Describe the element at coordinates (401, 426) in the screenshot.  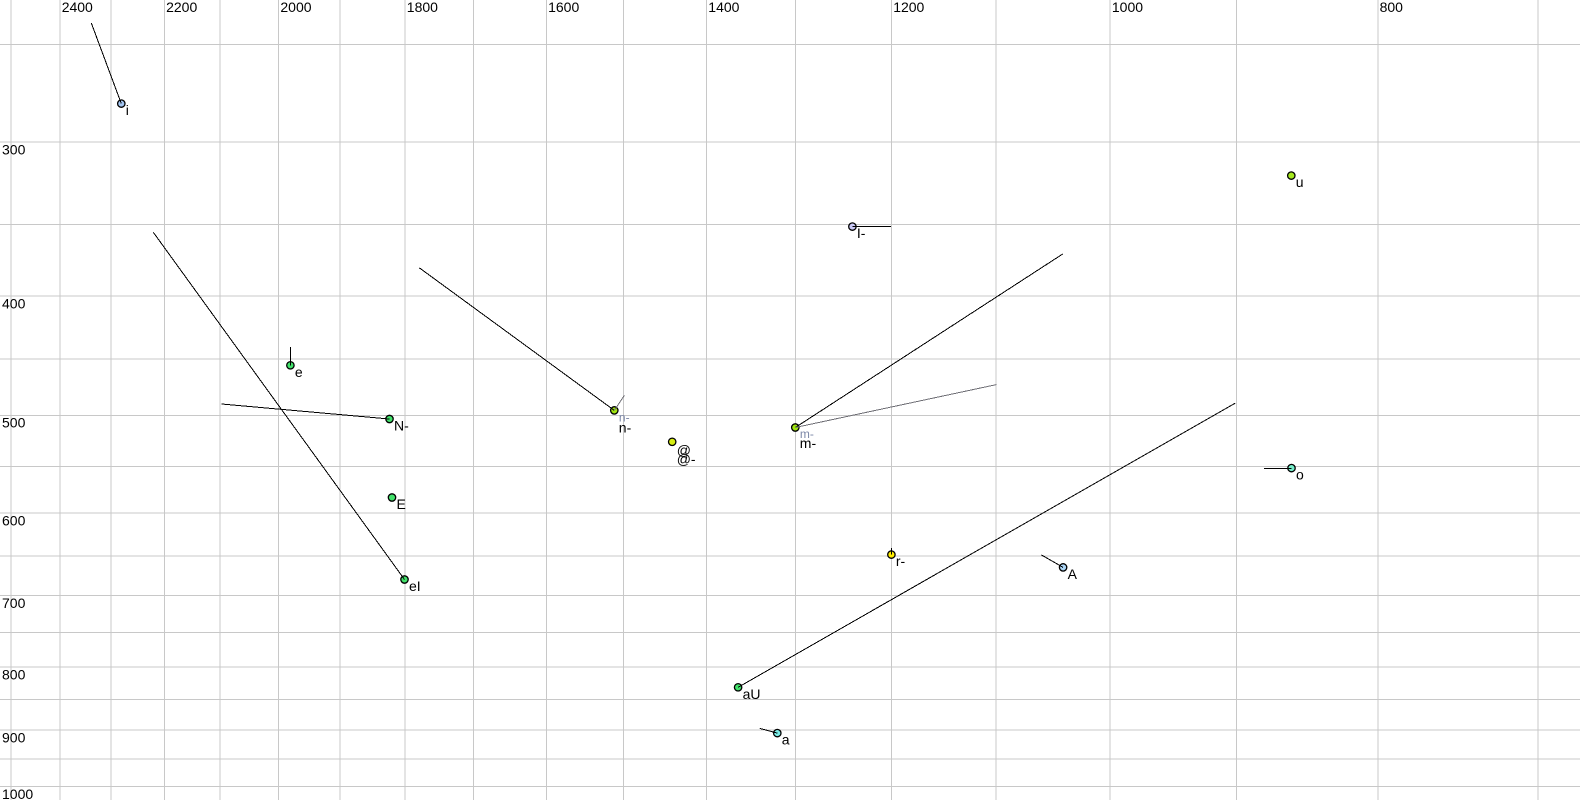
I see `svg-text: N-` at that location.